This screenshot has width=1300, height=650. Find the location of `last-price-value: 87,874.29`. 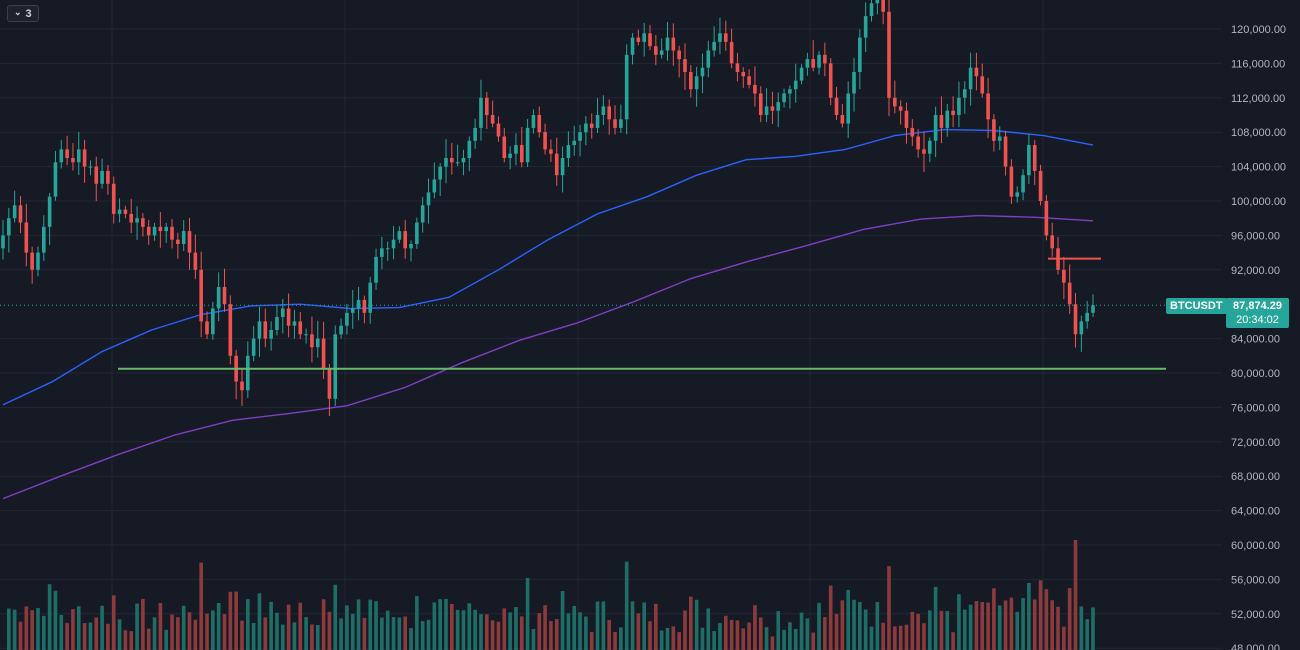

last-price-value: 87,874.29 is located at coordinates (1257, 306).